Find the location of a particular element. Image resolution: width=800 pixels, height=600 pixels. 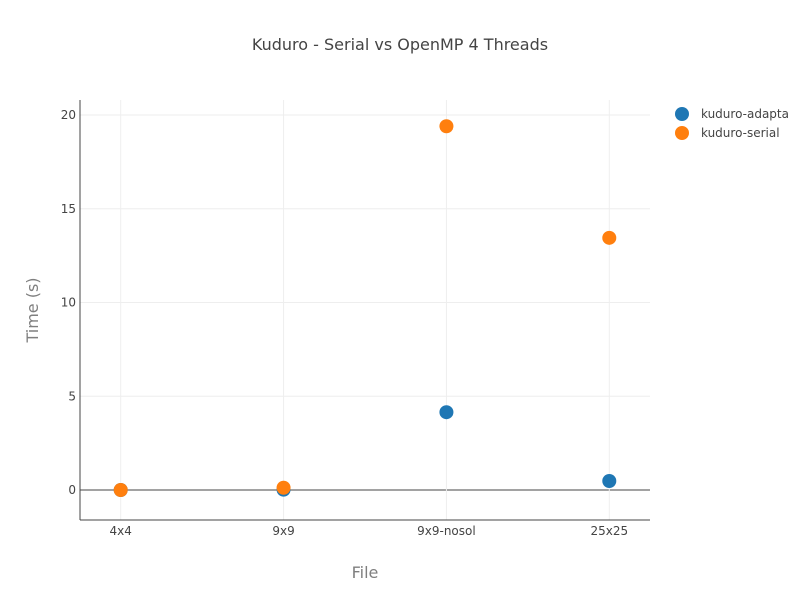

x-tick-label: 9x9-nosol is located at coordinates (446, 531).